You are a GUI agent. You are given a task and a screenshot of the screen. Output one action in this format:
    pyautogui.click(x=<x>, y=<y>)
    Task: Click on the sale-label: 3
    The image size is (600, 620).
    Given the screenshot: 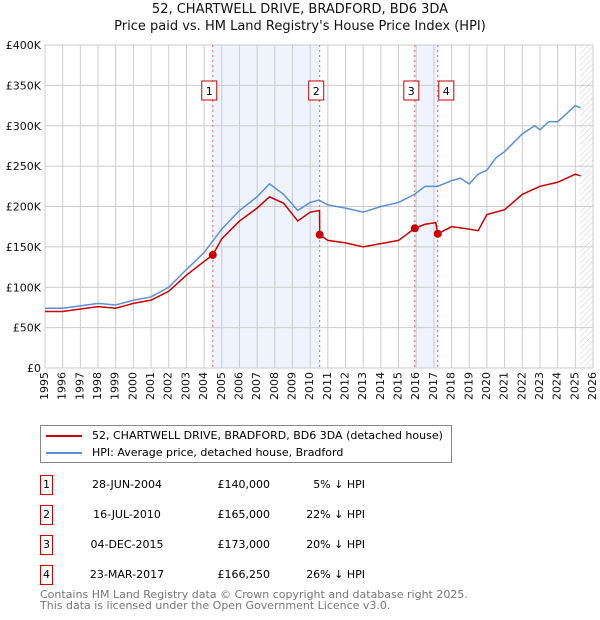 What is the action you would take?
    pyautogui.click(x=411, y=91)
    